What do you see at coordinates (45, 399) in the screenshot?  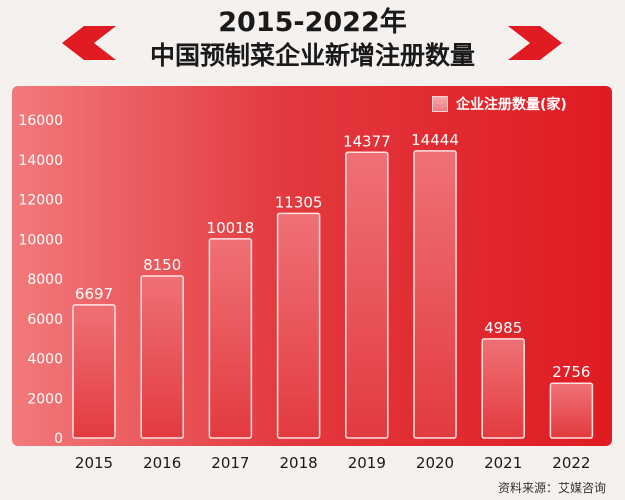 I see `y-tick-2000: 2000` at bounding box center [45, 399].